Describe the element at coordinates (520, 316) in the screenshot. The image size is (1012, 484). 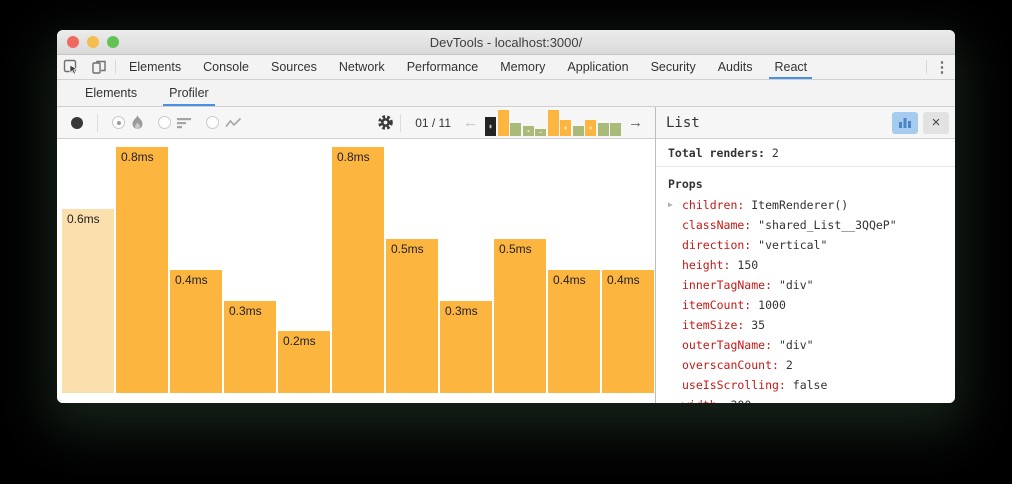
I see `commit-bar-9: 0.5ms` at that location.